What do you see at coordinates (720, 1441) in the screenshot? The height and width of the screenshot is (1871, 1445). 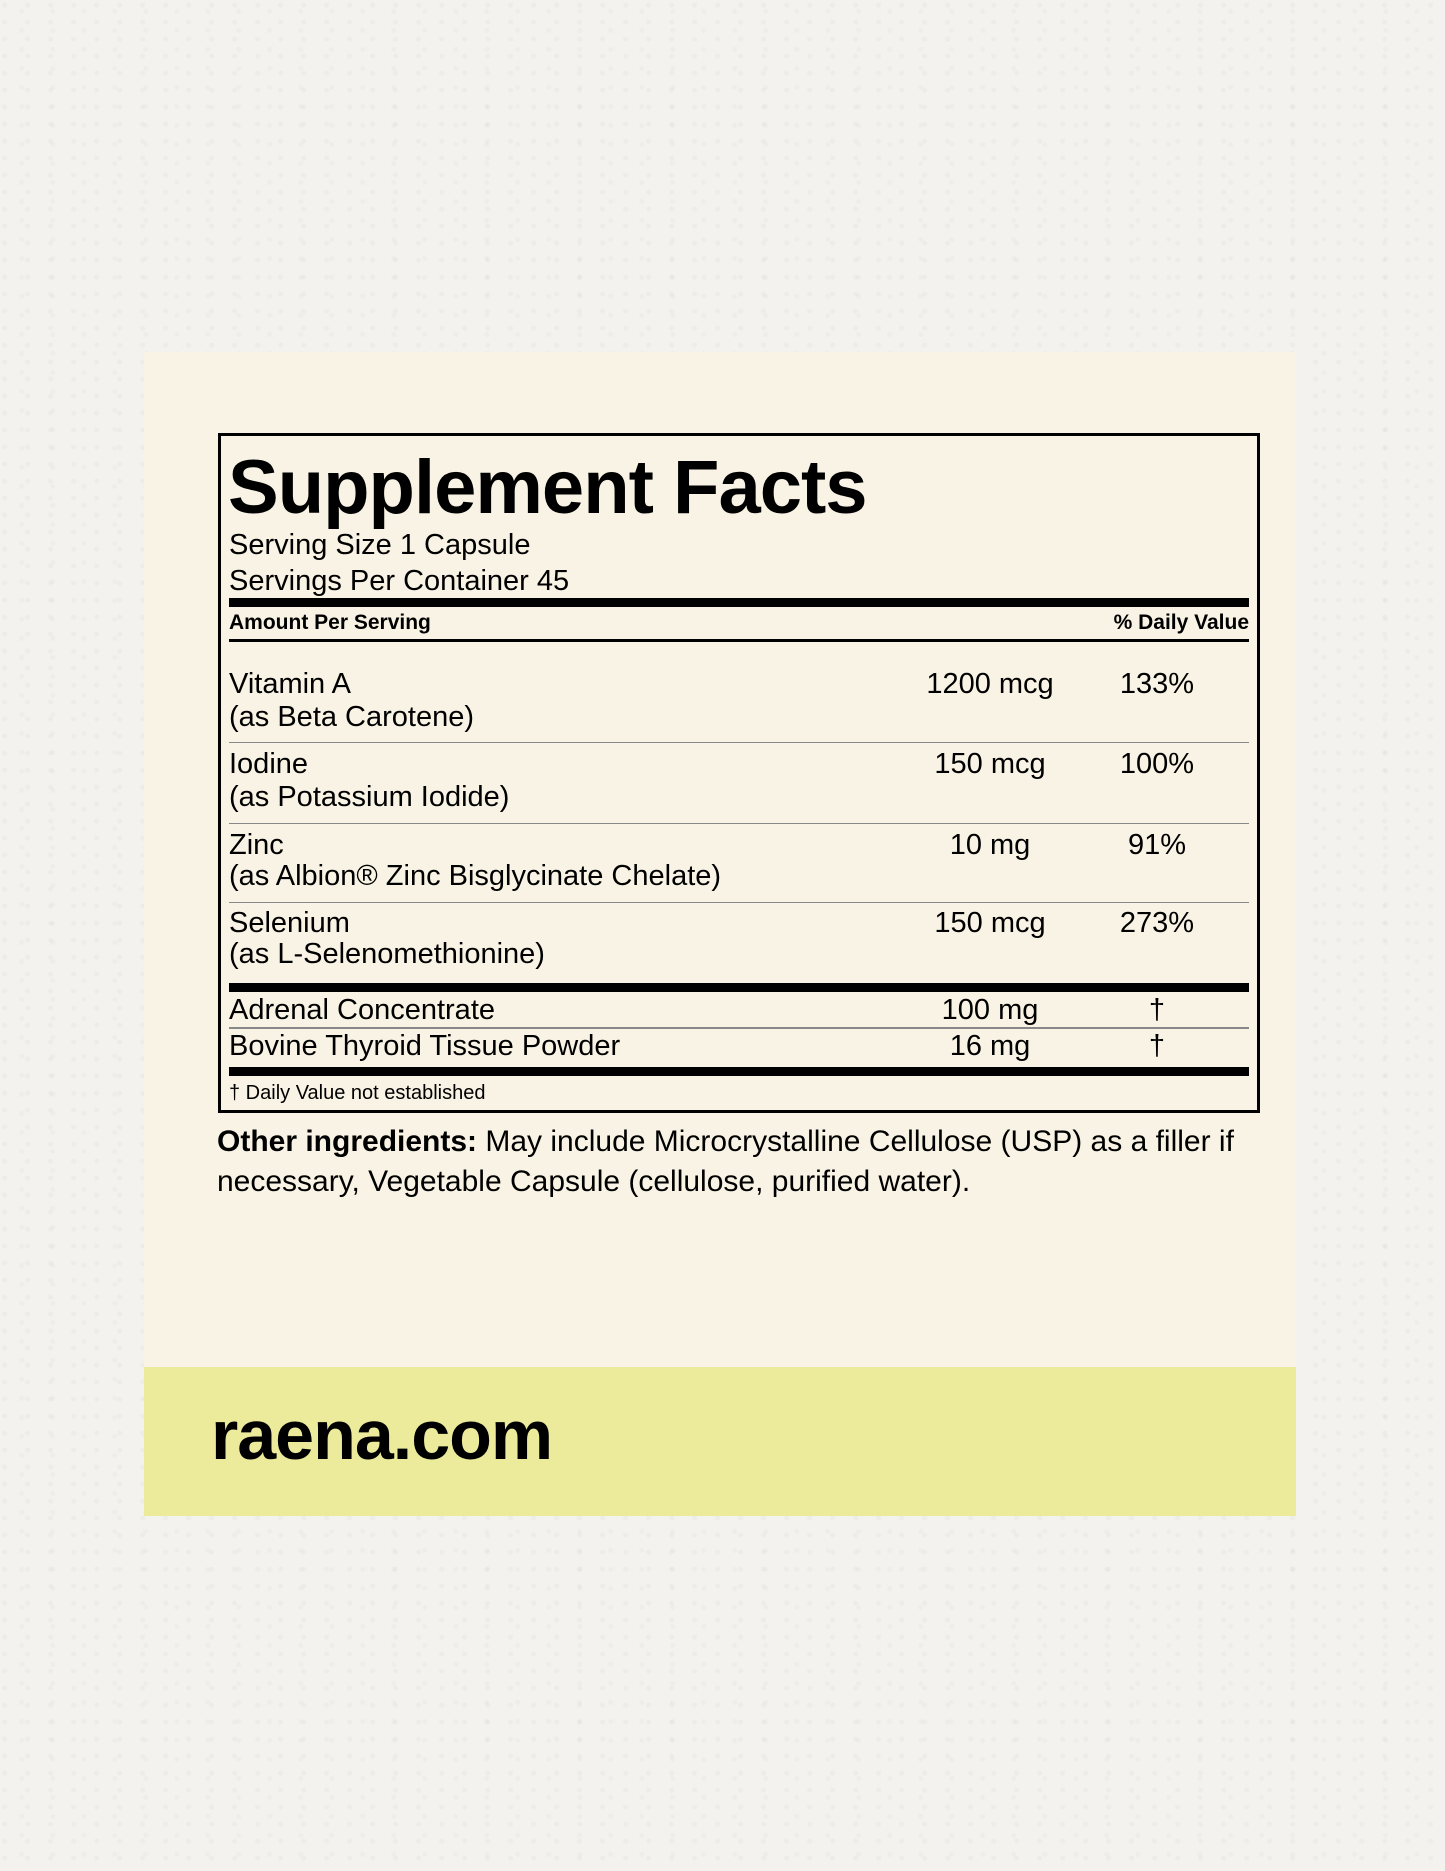 I see `brand-band` at bounding box center [720, 1441].